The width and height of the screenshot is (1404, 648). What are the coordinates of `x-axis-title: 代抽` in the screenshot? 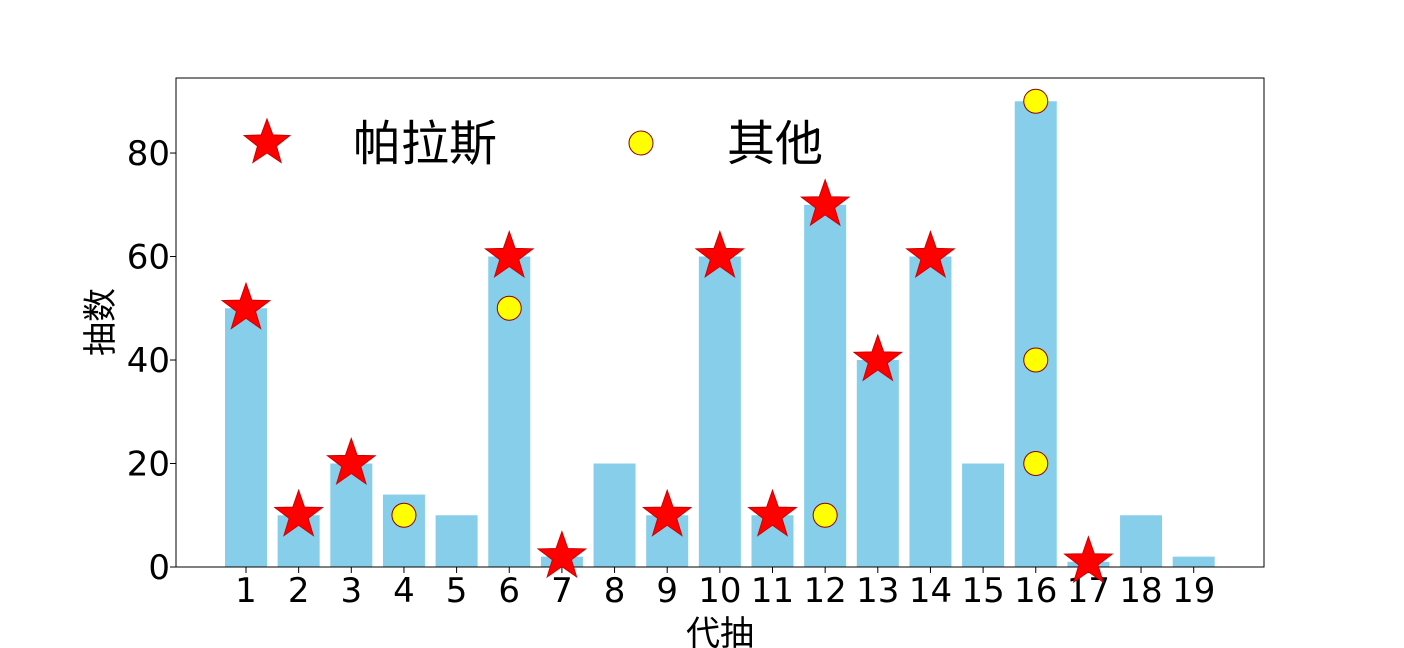 It's located at (720, 631).